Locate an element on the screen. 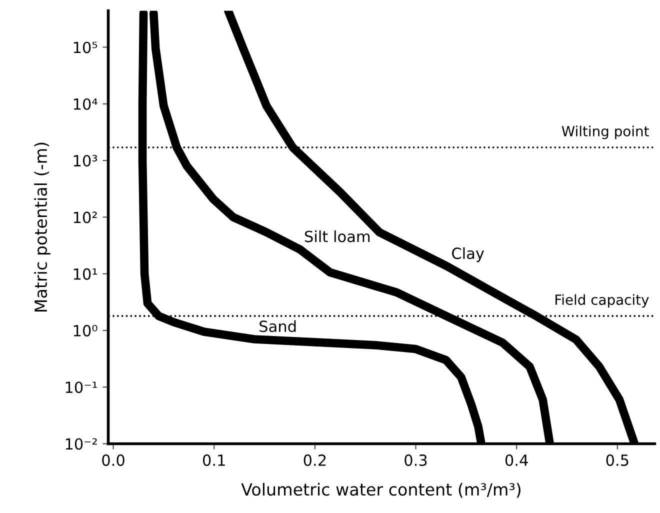 This screenshot has height=513, width=660. x-tick-label: 0.5 is located at coordinates (617, 460).